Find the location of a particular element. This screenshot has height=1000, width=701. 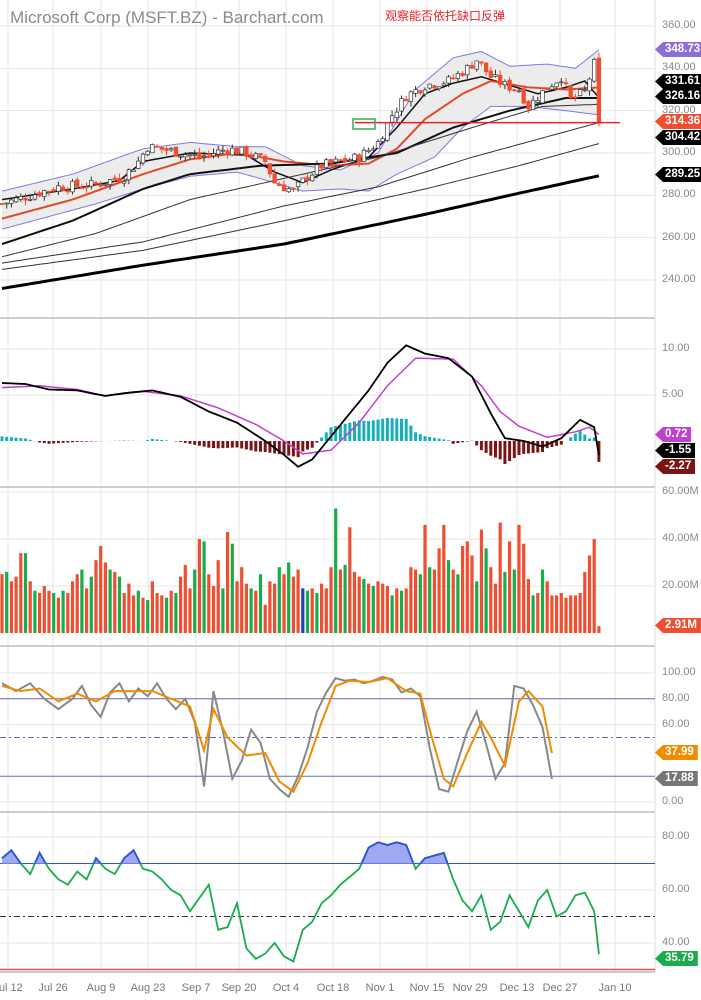

x-tick-label: Oct 4 is located at coordinates (286, 988).